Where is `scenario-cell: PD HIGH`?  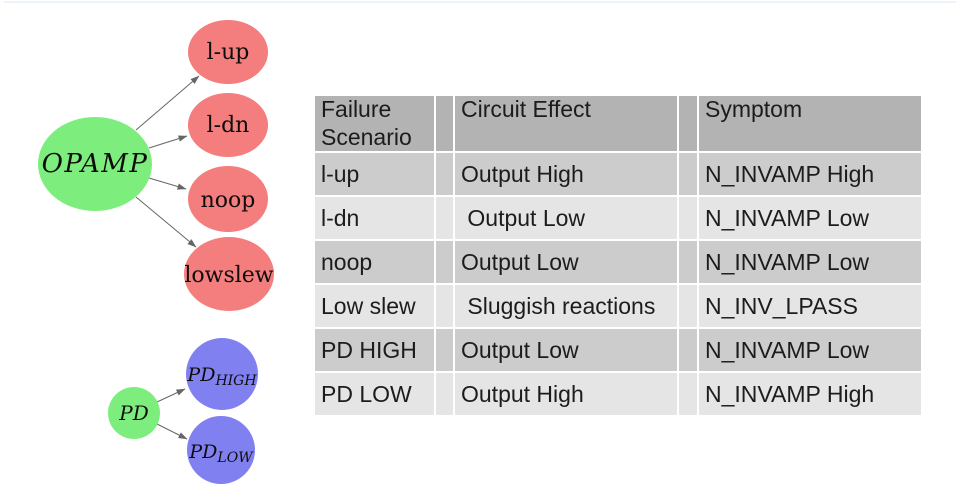
scenario-cell: PD HIGH is located at coordinates (374, 350).